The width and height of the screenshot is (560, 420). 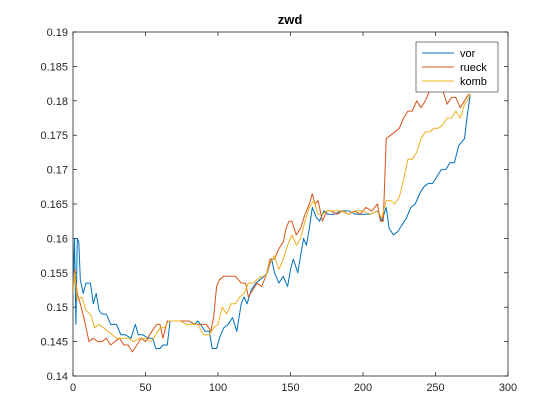 What do you see at coordinates (57, 239) in the screenshot?
I see `y-tick-label: 0.16` at bounding box center [57, 239].